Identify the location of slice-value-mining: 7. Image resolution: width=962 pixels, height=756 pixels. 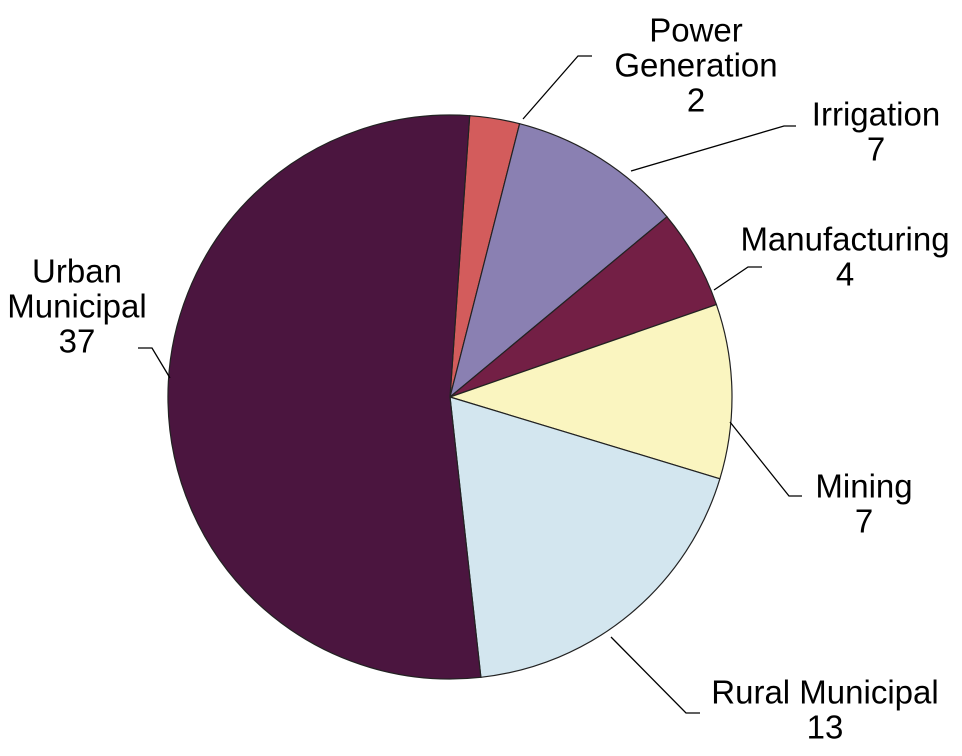
(864, 521).